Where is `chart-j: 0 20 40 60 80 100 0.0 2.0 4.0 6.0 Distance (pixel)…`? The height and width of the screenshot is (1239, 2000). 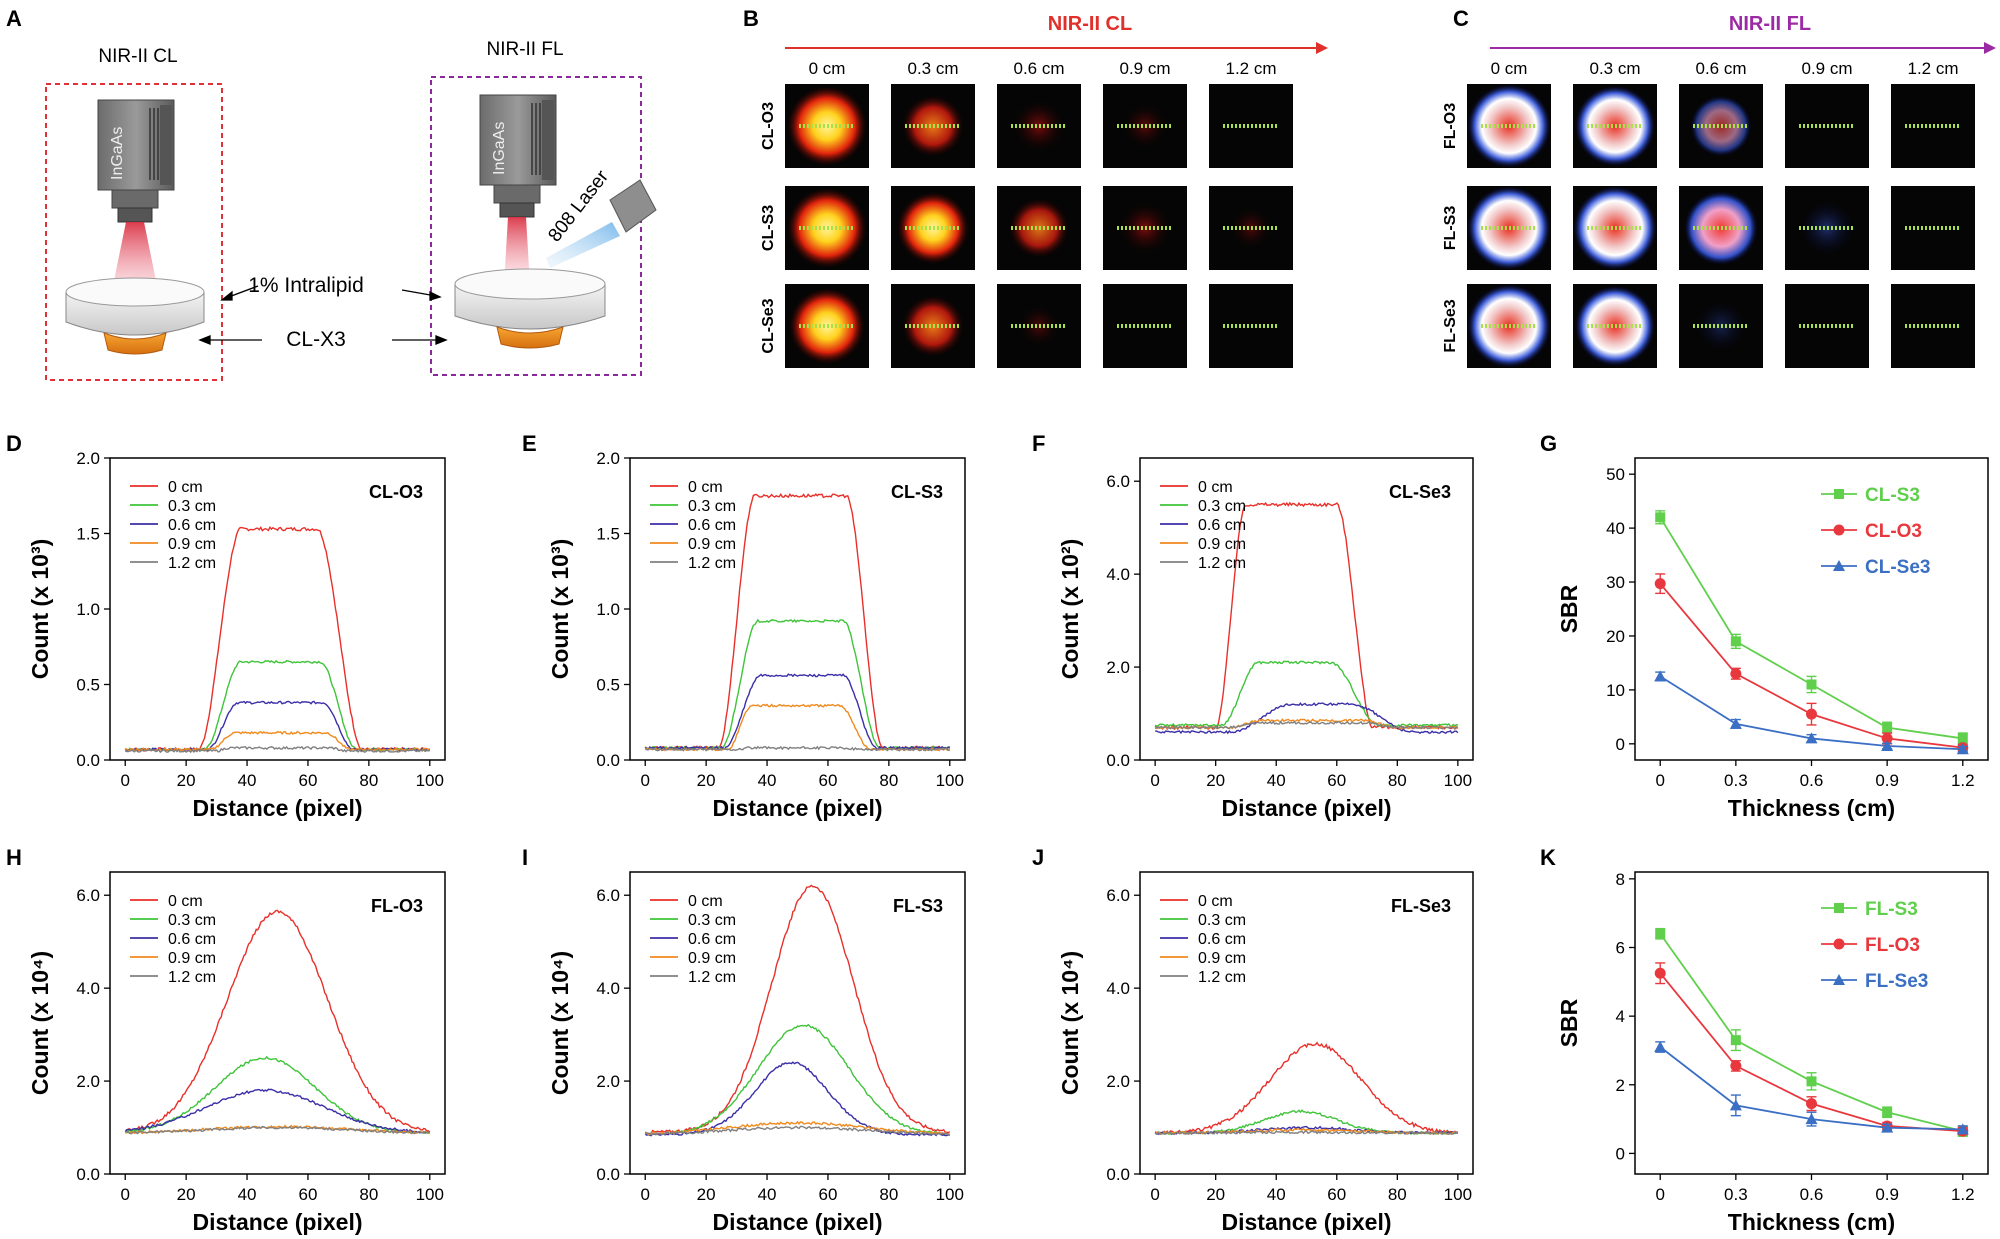
chart-j: 0 20 40 60 80 100 0.0 2.0 4.0 6.0 Distance (pixel)… is located at coordinates (1265, 1053).